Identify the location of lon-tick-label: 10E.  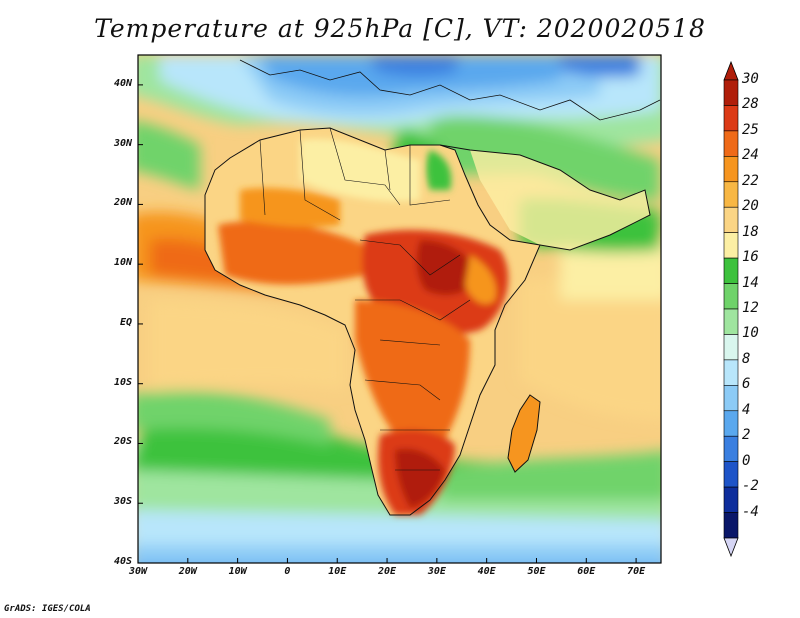
(337, 571).